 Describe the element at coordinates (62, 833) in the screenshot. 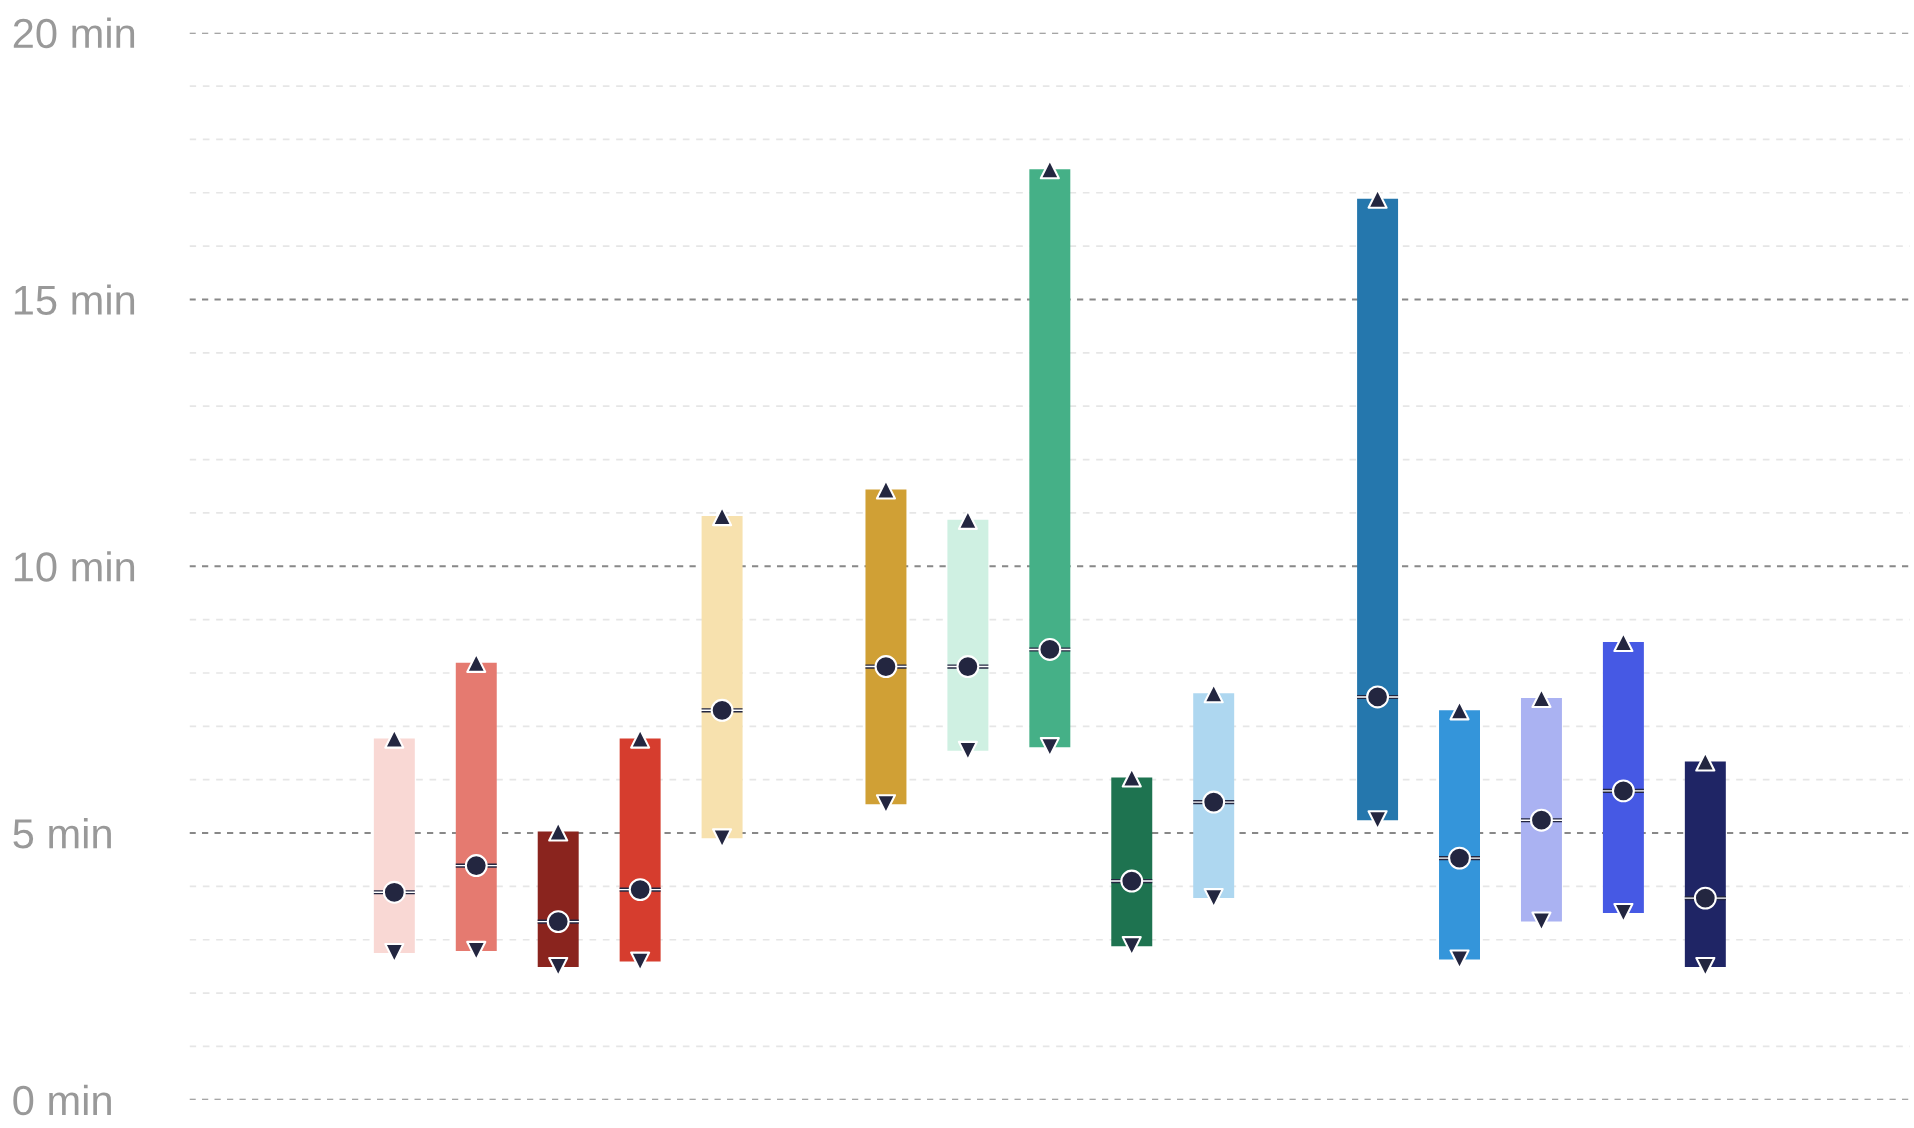

I see `y-tick-label: 5 min` at that location.